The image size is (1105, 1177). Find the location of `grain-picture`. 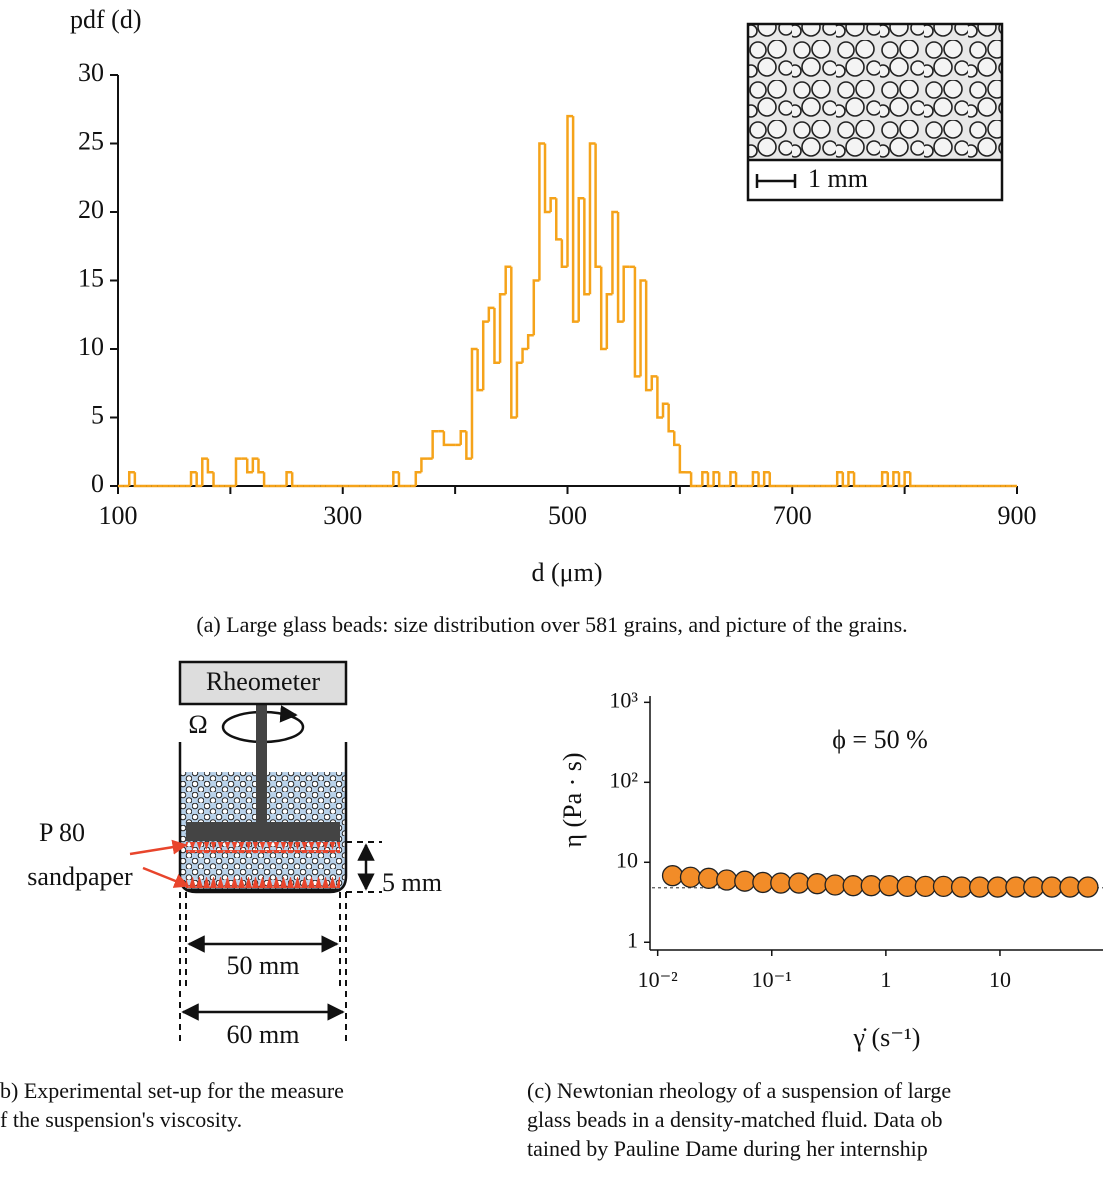

grain-picture is located at coordinates (875, 92).